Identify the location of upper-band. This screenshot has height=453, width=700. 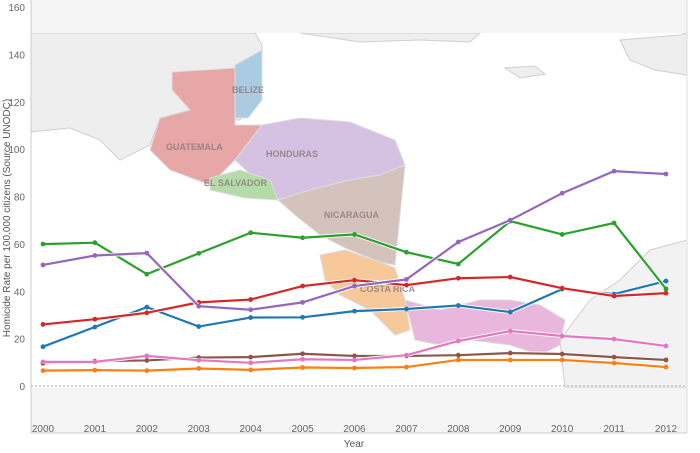
(359, 16).